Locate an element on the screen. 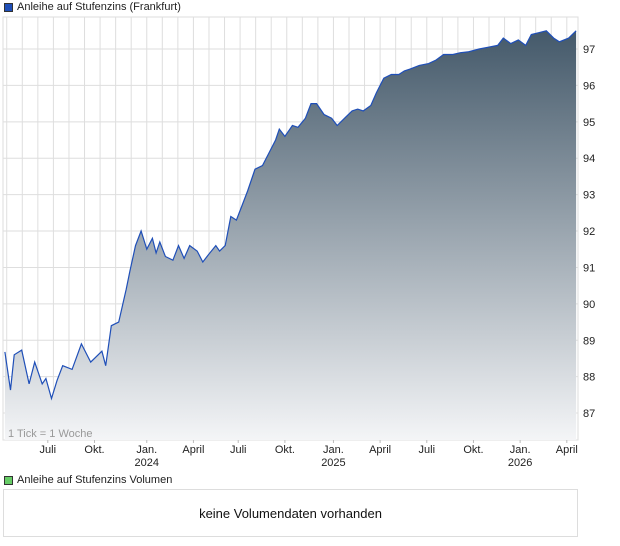 The image size is (620, 546). volume-empty-message: keine Volumendaten vorhanden is located at coordinates (290, 513).